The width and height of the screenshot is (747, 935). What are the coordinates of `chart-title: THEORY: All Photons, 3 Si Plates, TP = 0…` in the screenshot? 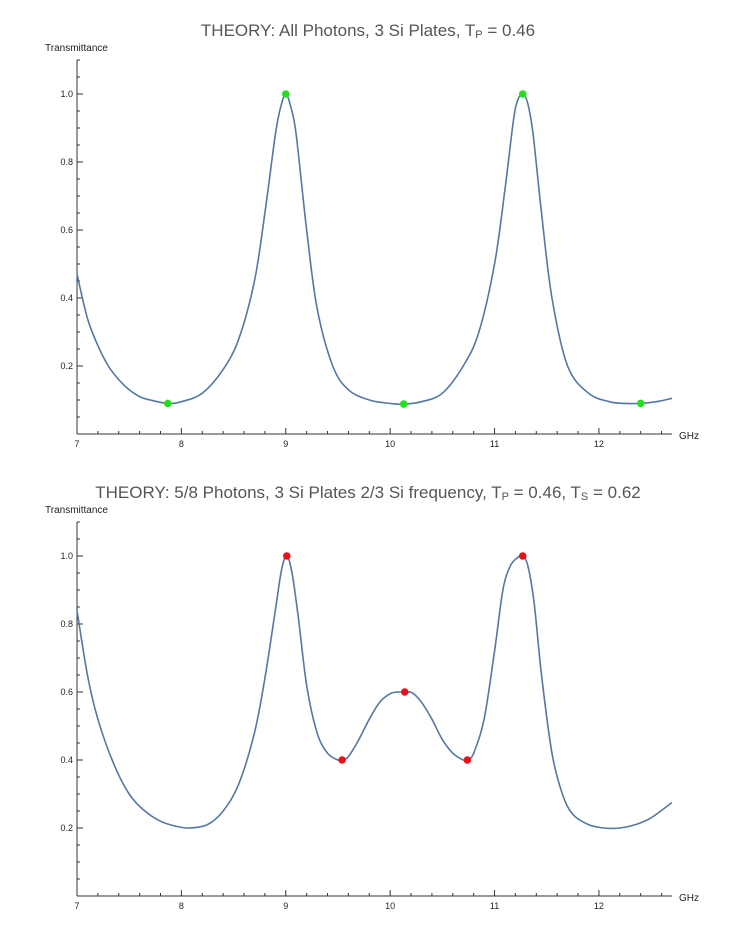 It's located at (368, 31).